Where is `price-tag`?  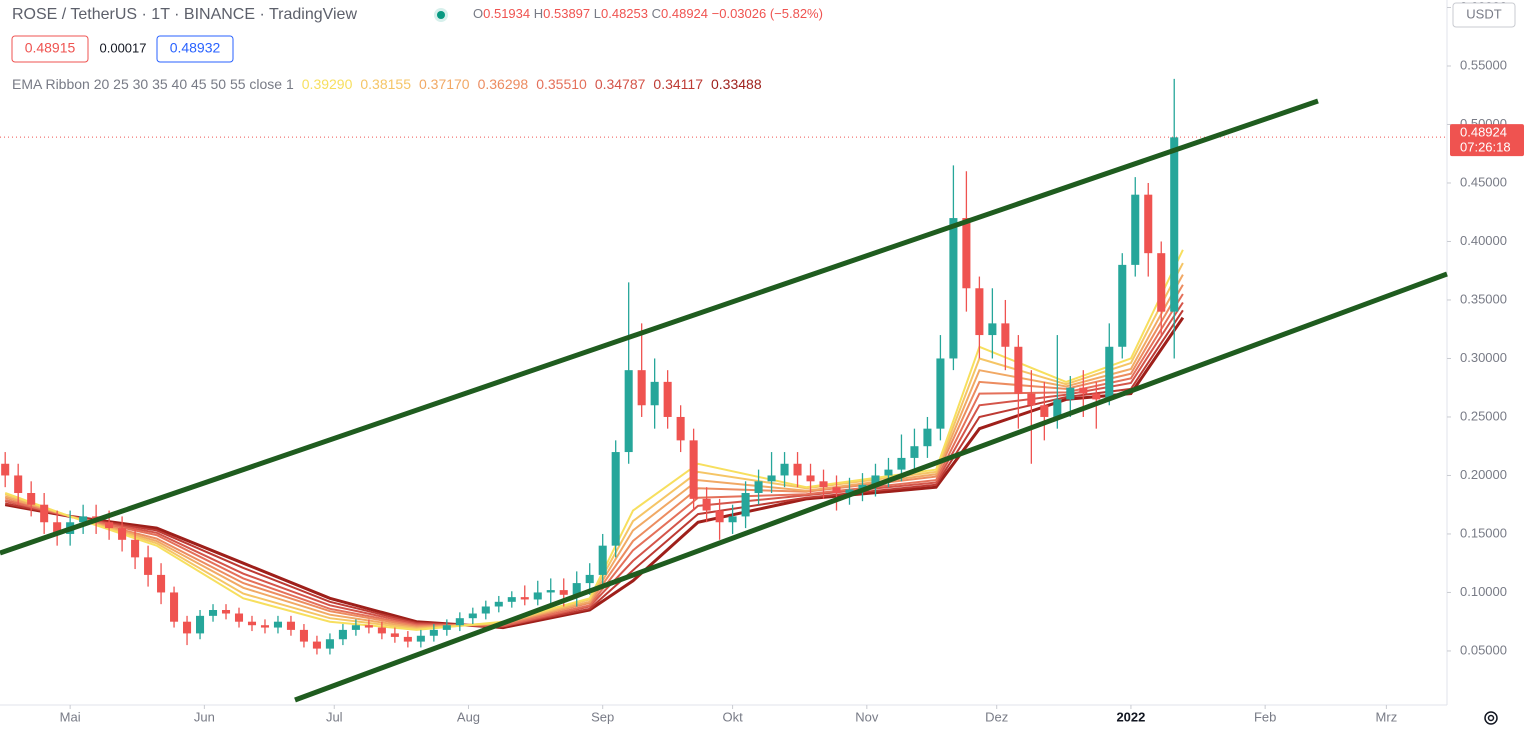
price-tag is located at coordinates (1487, 140).